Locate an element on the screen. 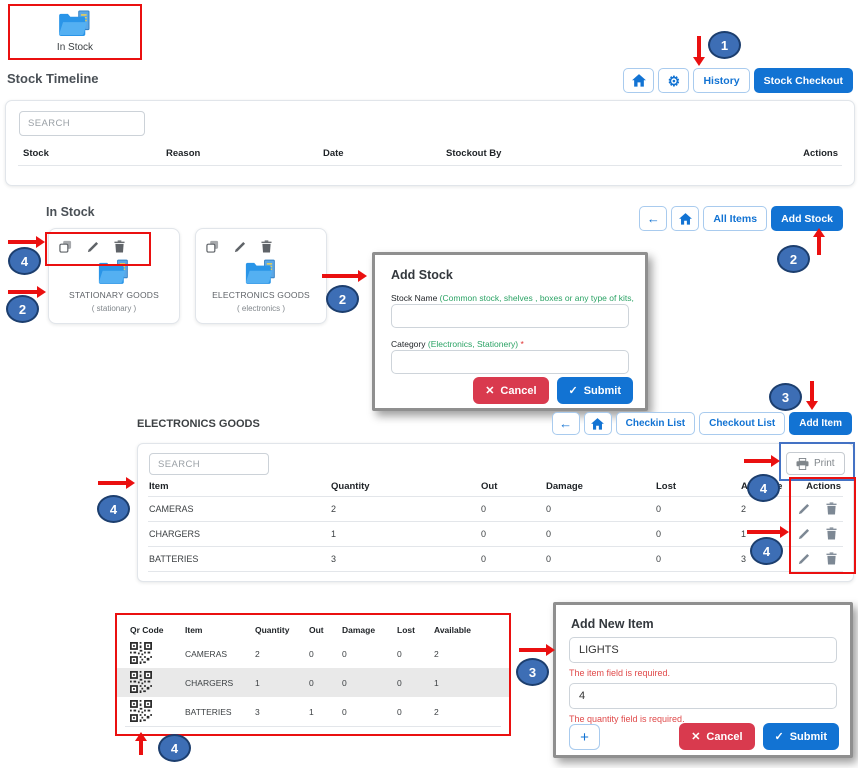  electronics-toolbar: ← Checkin List Checkout List Add Item is located at coordinates (701, 423).